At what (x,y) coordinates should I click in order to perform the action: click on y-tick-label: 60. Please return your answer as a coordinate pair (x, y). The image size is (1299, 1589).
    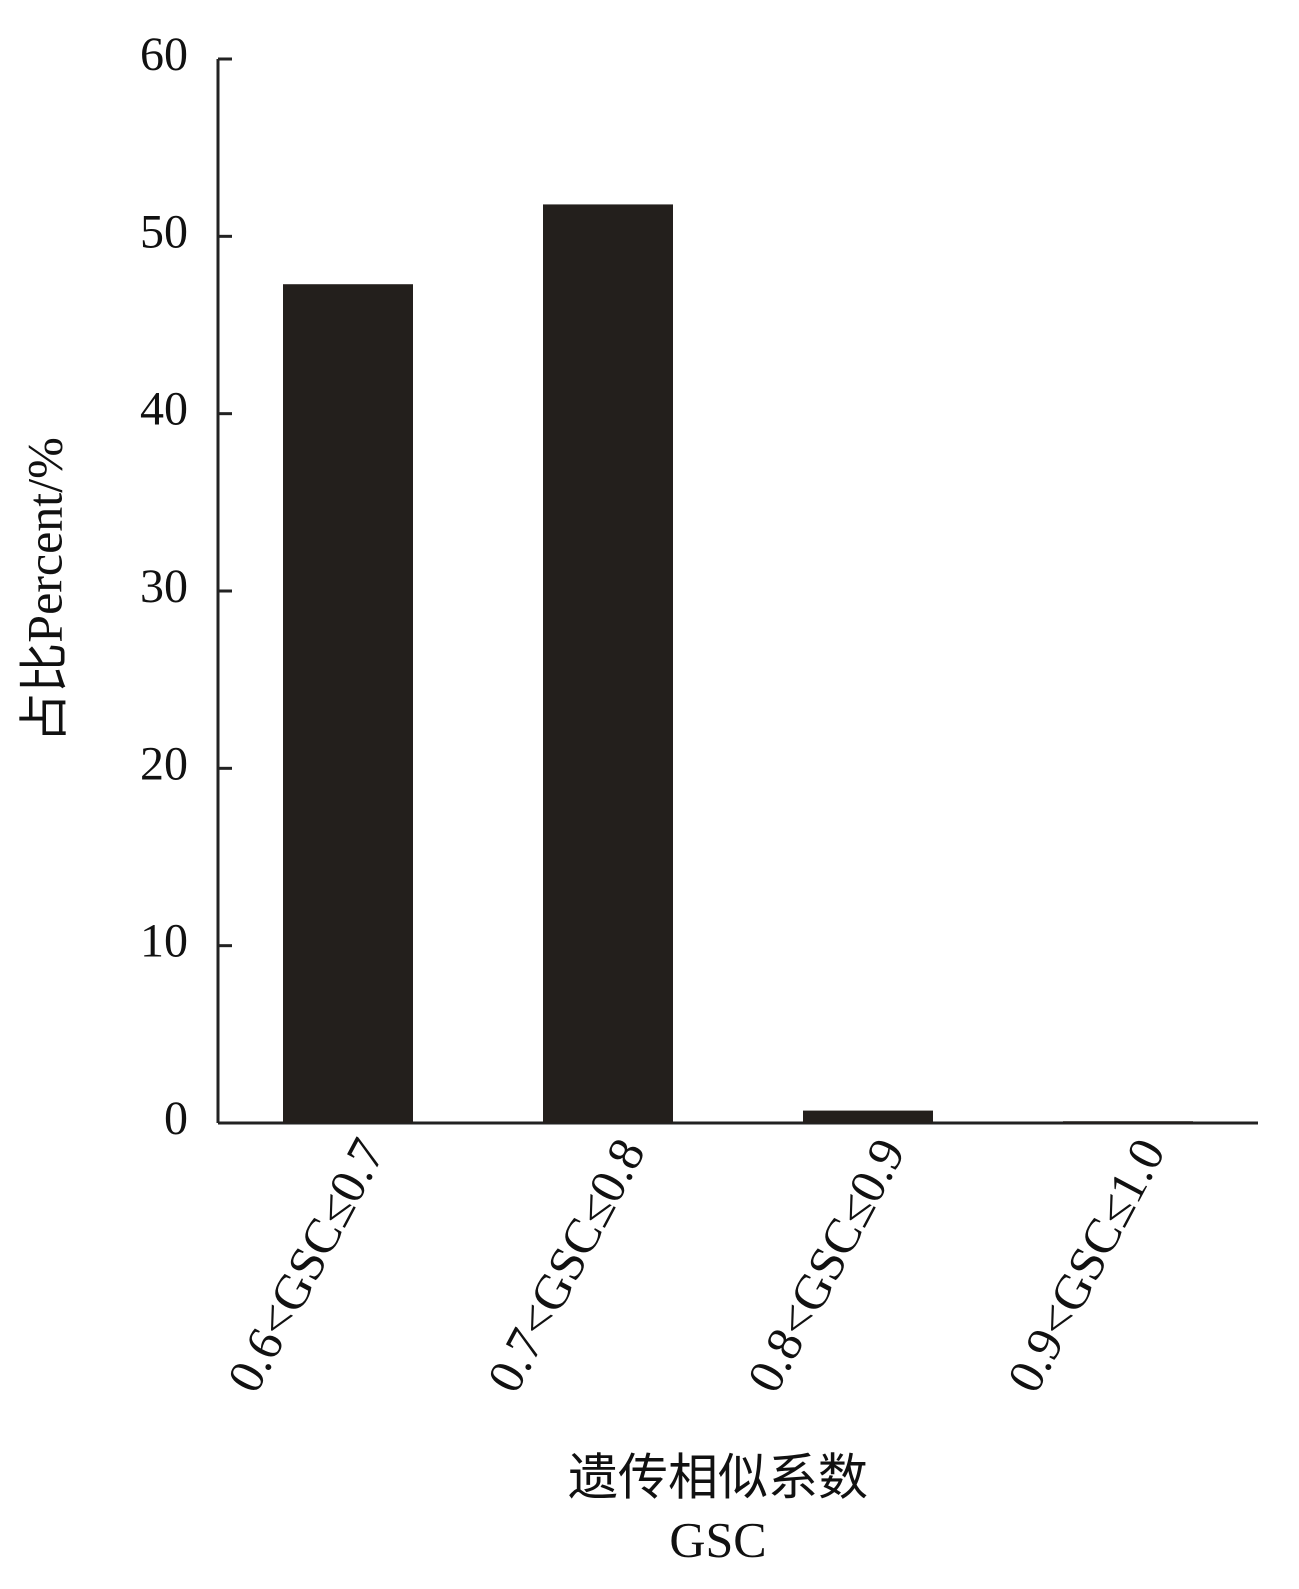
    Looking at the image, I should click on (164, 54).